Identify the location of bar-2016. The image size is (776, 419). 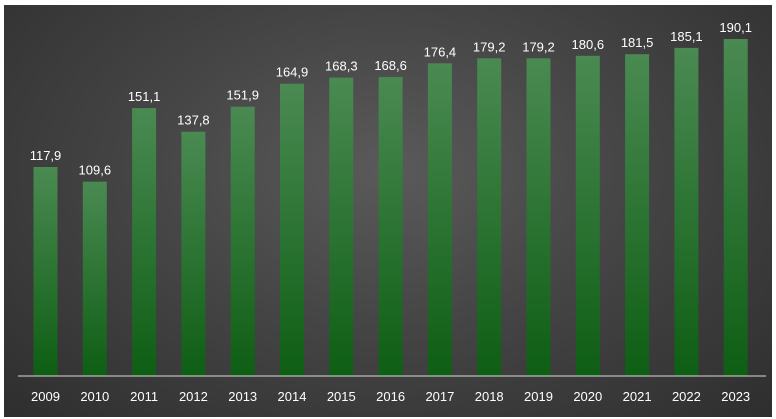
(390, 226).